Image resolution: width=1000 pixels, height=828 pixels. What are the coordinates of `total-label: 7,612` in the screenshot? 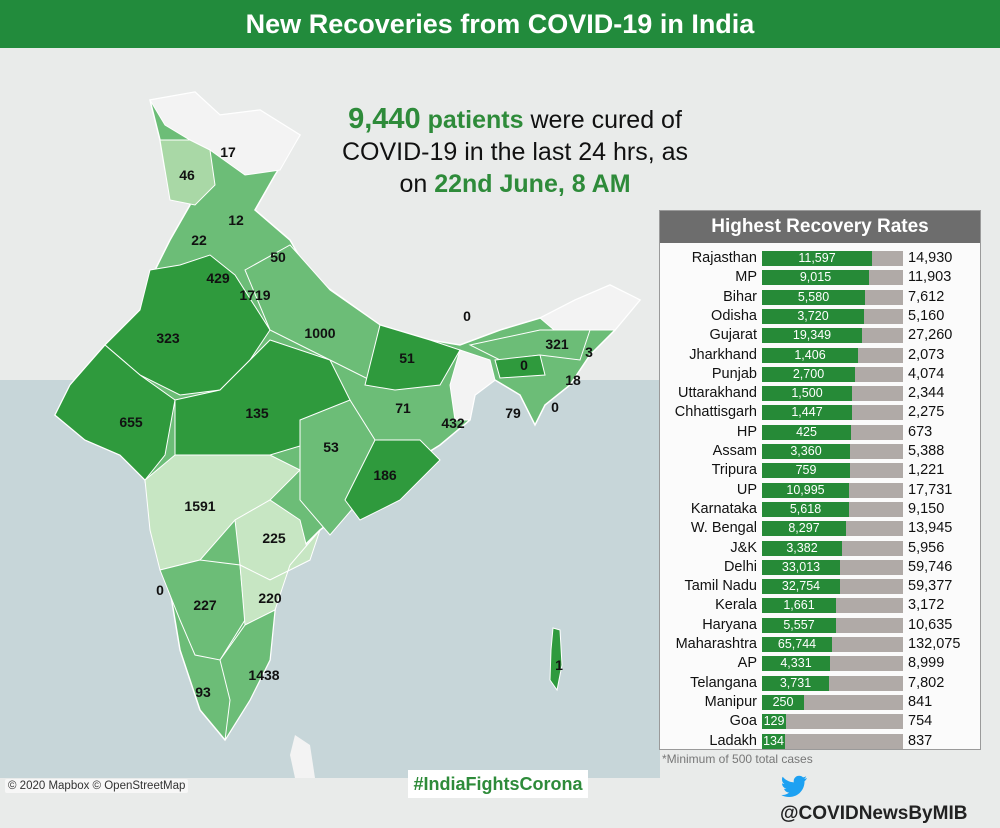 It's located at (926, 296).